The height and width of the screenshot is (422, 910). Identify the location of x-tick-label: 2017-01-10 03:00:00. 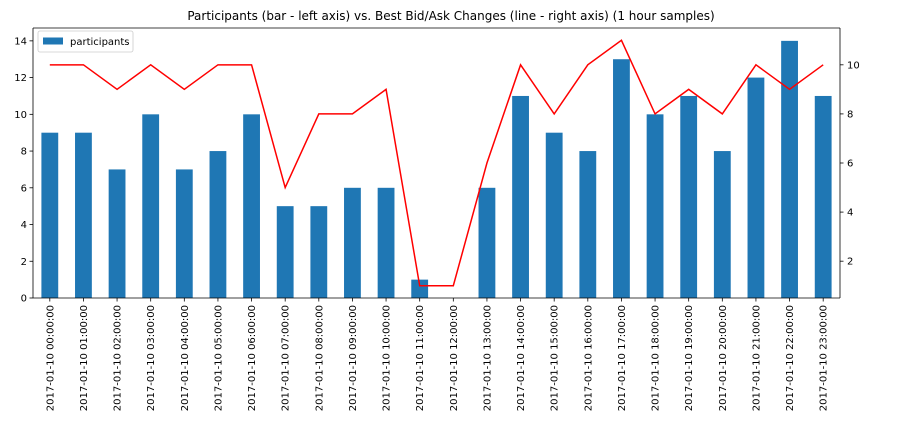
(151, 358).